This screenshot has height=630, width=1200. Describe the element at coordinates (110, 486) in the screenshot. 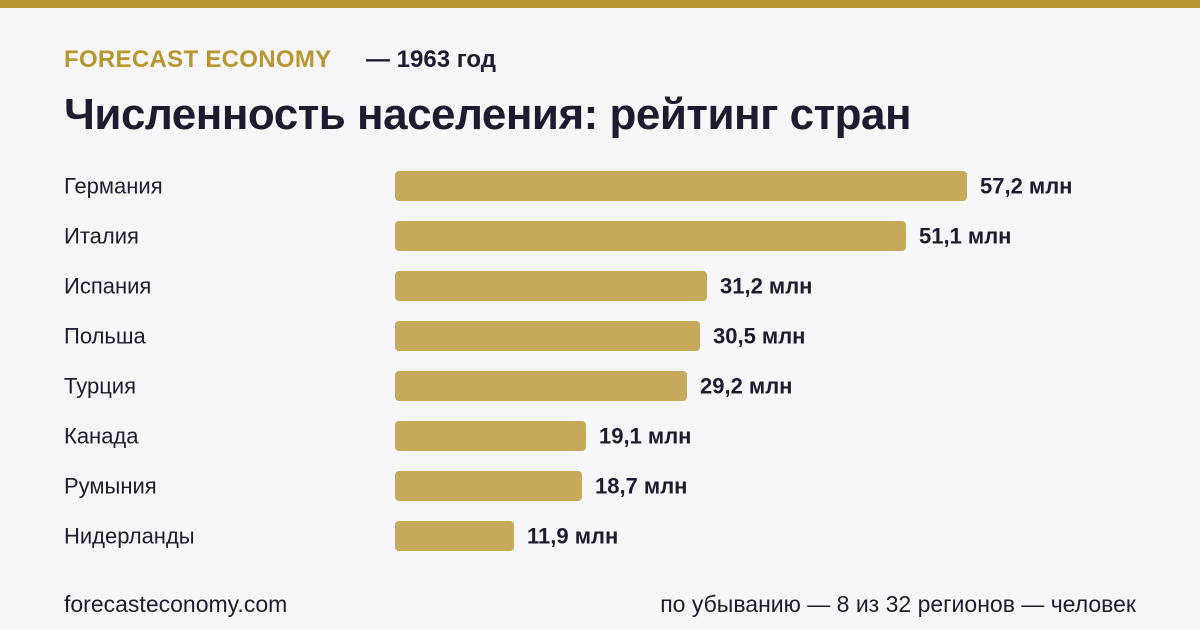

I see `category-label: Румыния` at that location.